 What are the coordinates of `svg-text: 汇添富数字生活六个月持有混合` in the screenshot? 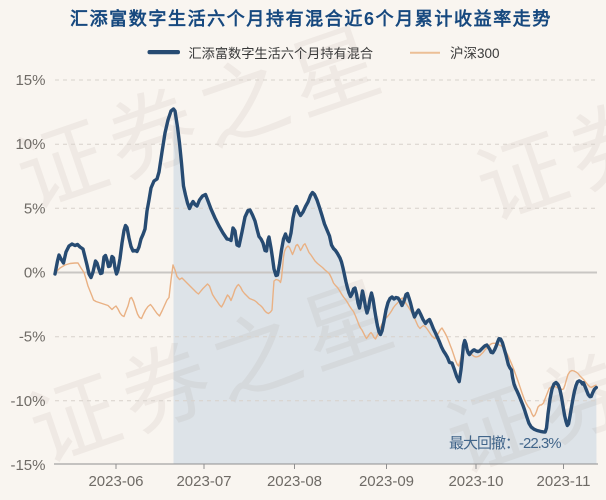 It's located at (281, 53).